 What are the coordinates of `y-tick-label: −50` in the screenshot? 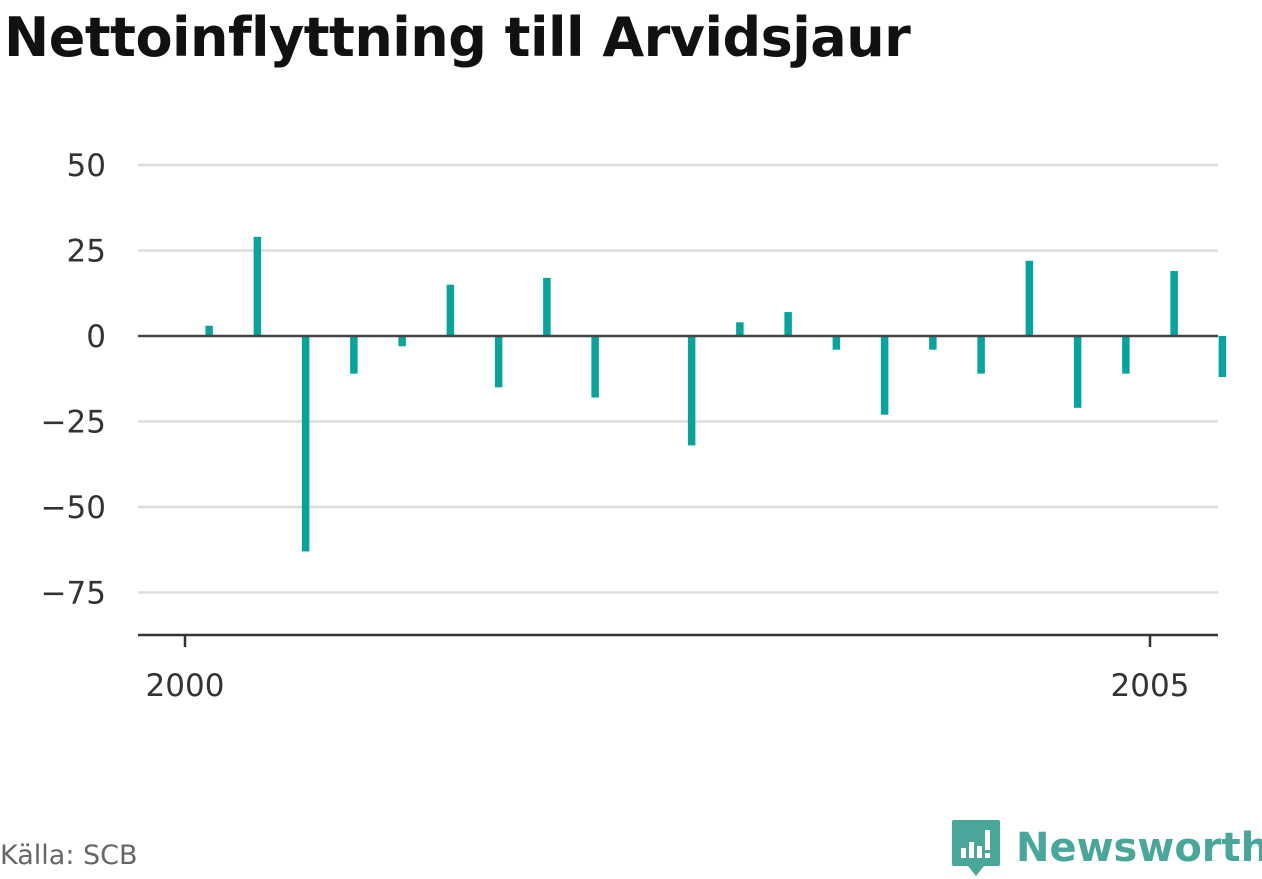 It's located at (73, 508).